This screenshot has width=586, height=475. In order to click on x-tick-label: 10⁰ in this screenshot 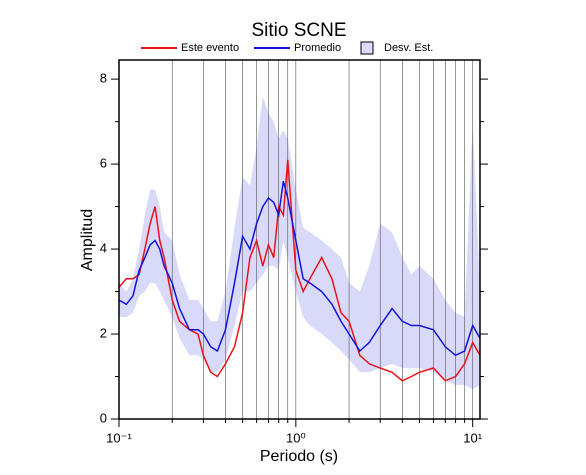, I will do `click(296, 437)`.